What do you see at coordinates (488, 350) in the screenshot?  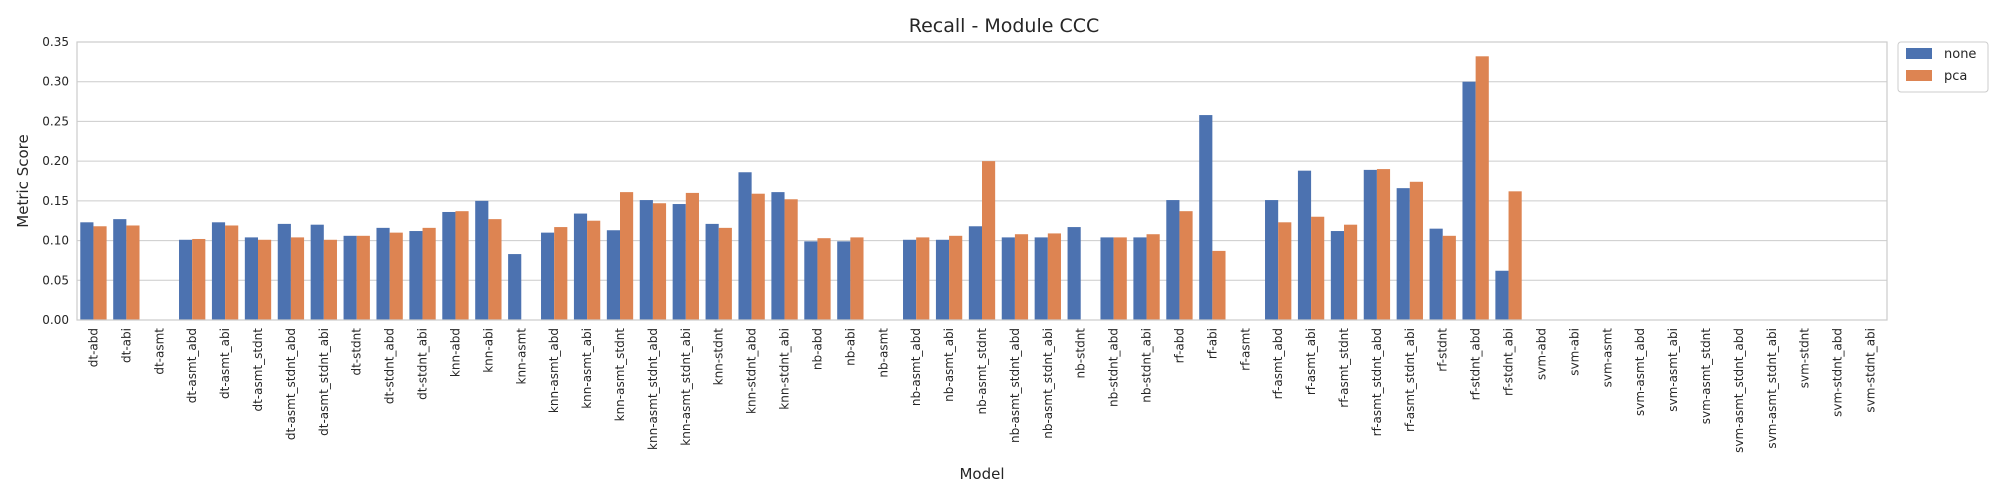 I see `x-tick-label: knn-abi` at bounding box center [488, 350].